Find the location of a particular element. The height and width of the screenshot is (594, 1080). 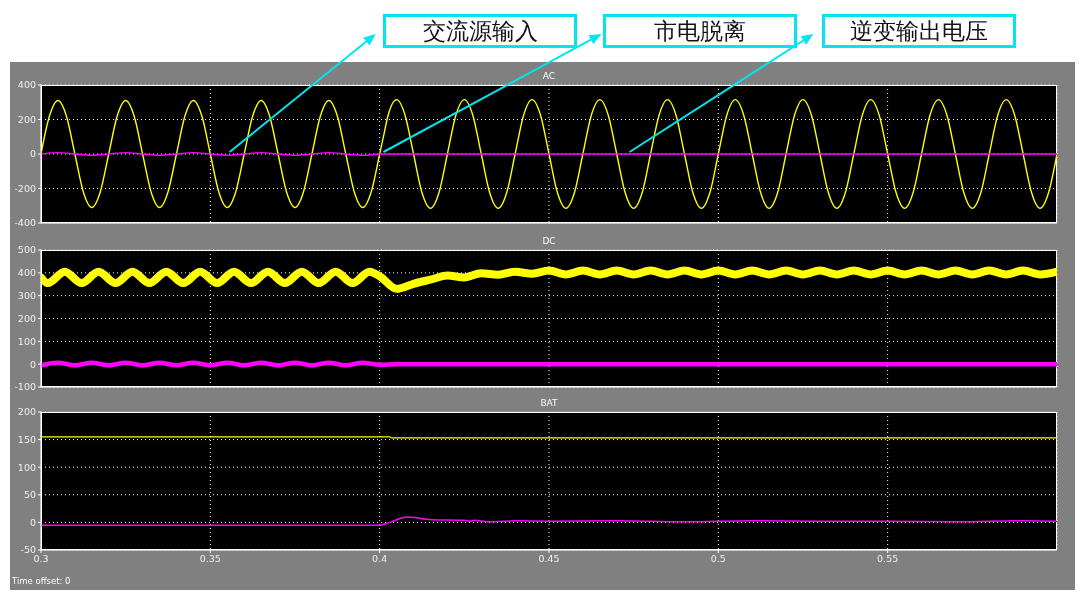

line-series is located at coordinates (549, 521).